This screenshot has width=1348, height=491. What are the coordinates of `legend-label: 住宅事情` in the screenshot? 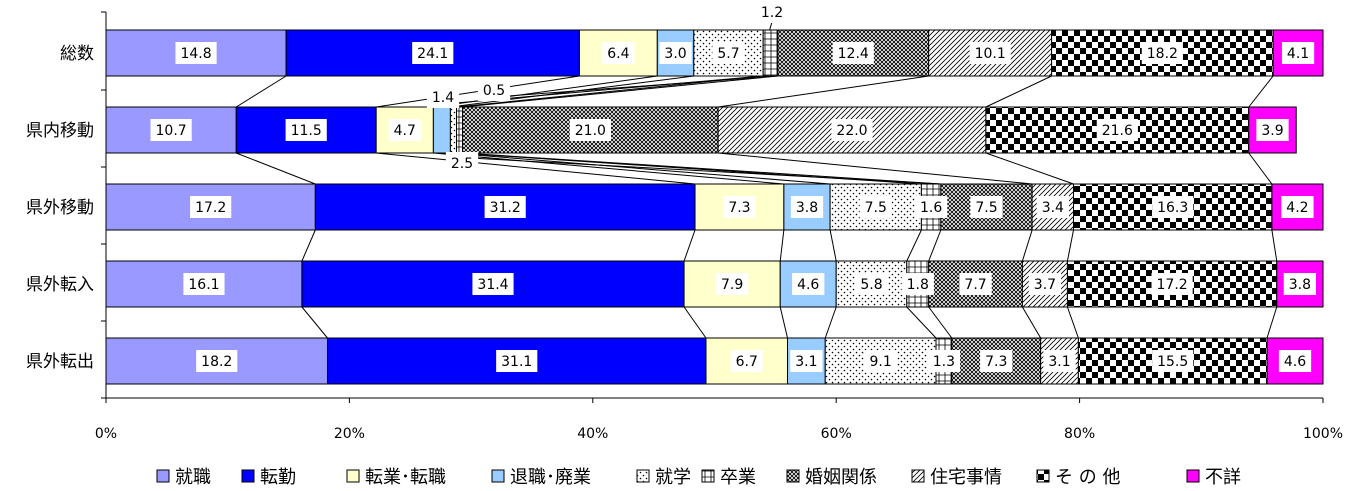 It's located at (966, 477).